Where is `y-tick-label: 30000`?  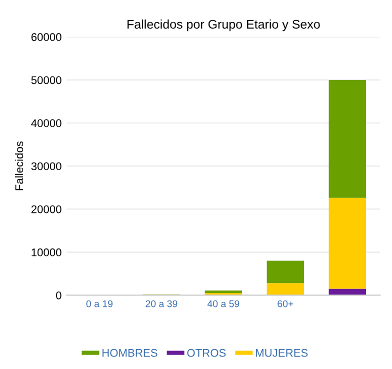
y-tick-label: 30000 is located at coordinates (46, 166).